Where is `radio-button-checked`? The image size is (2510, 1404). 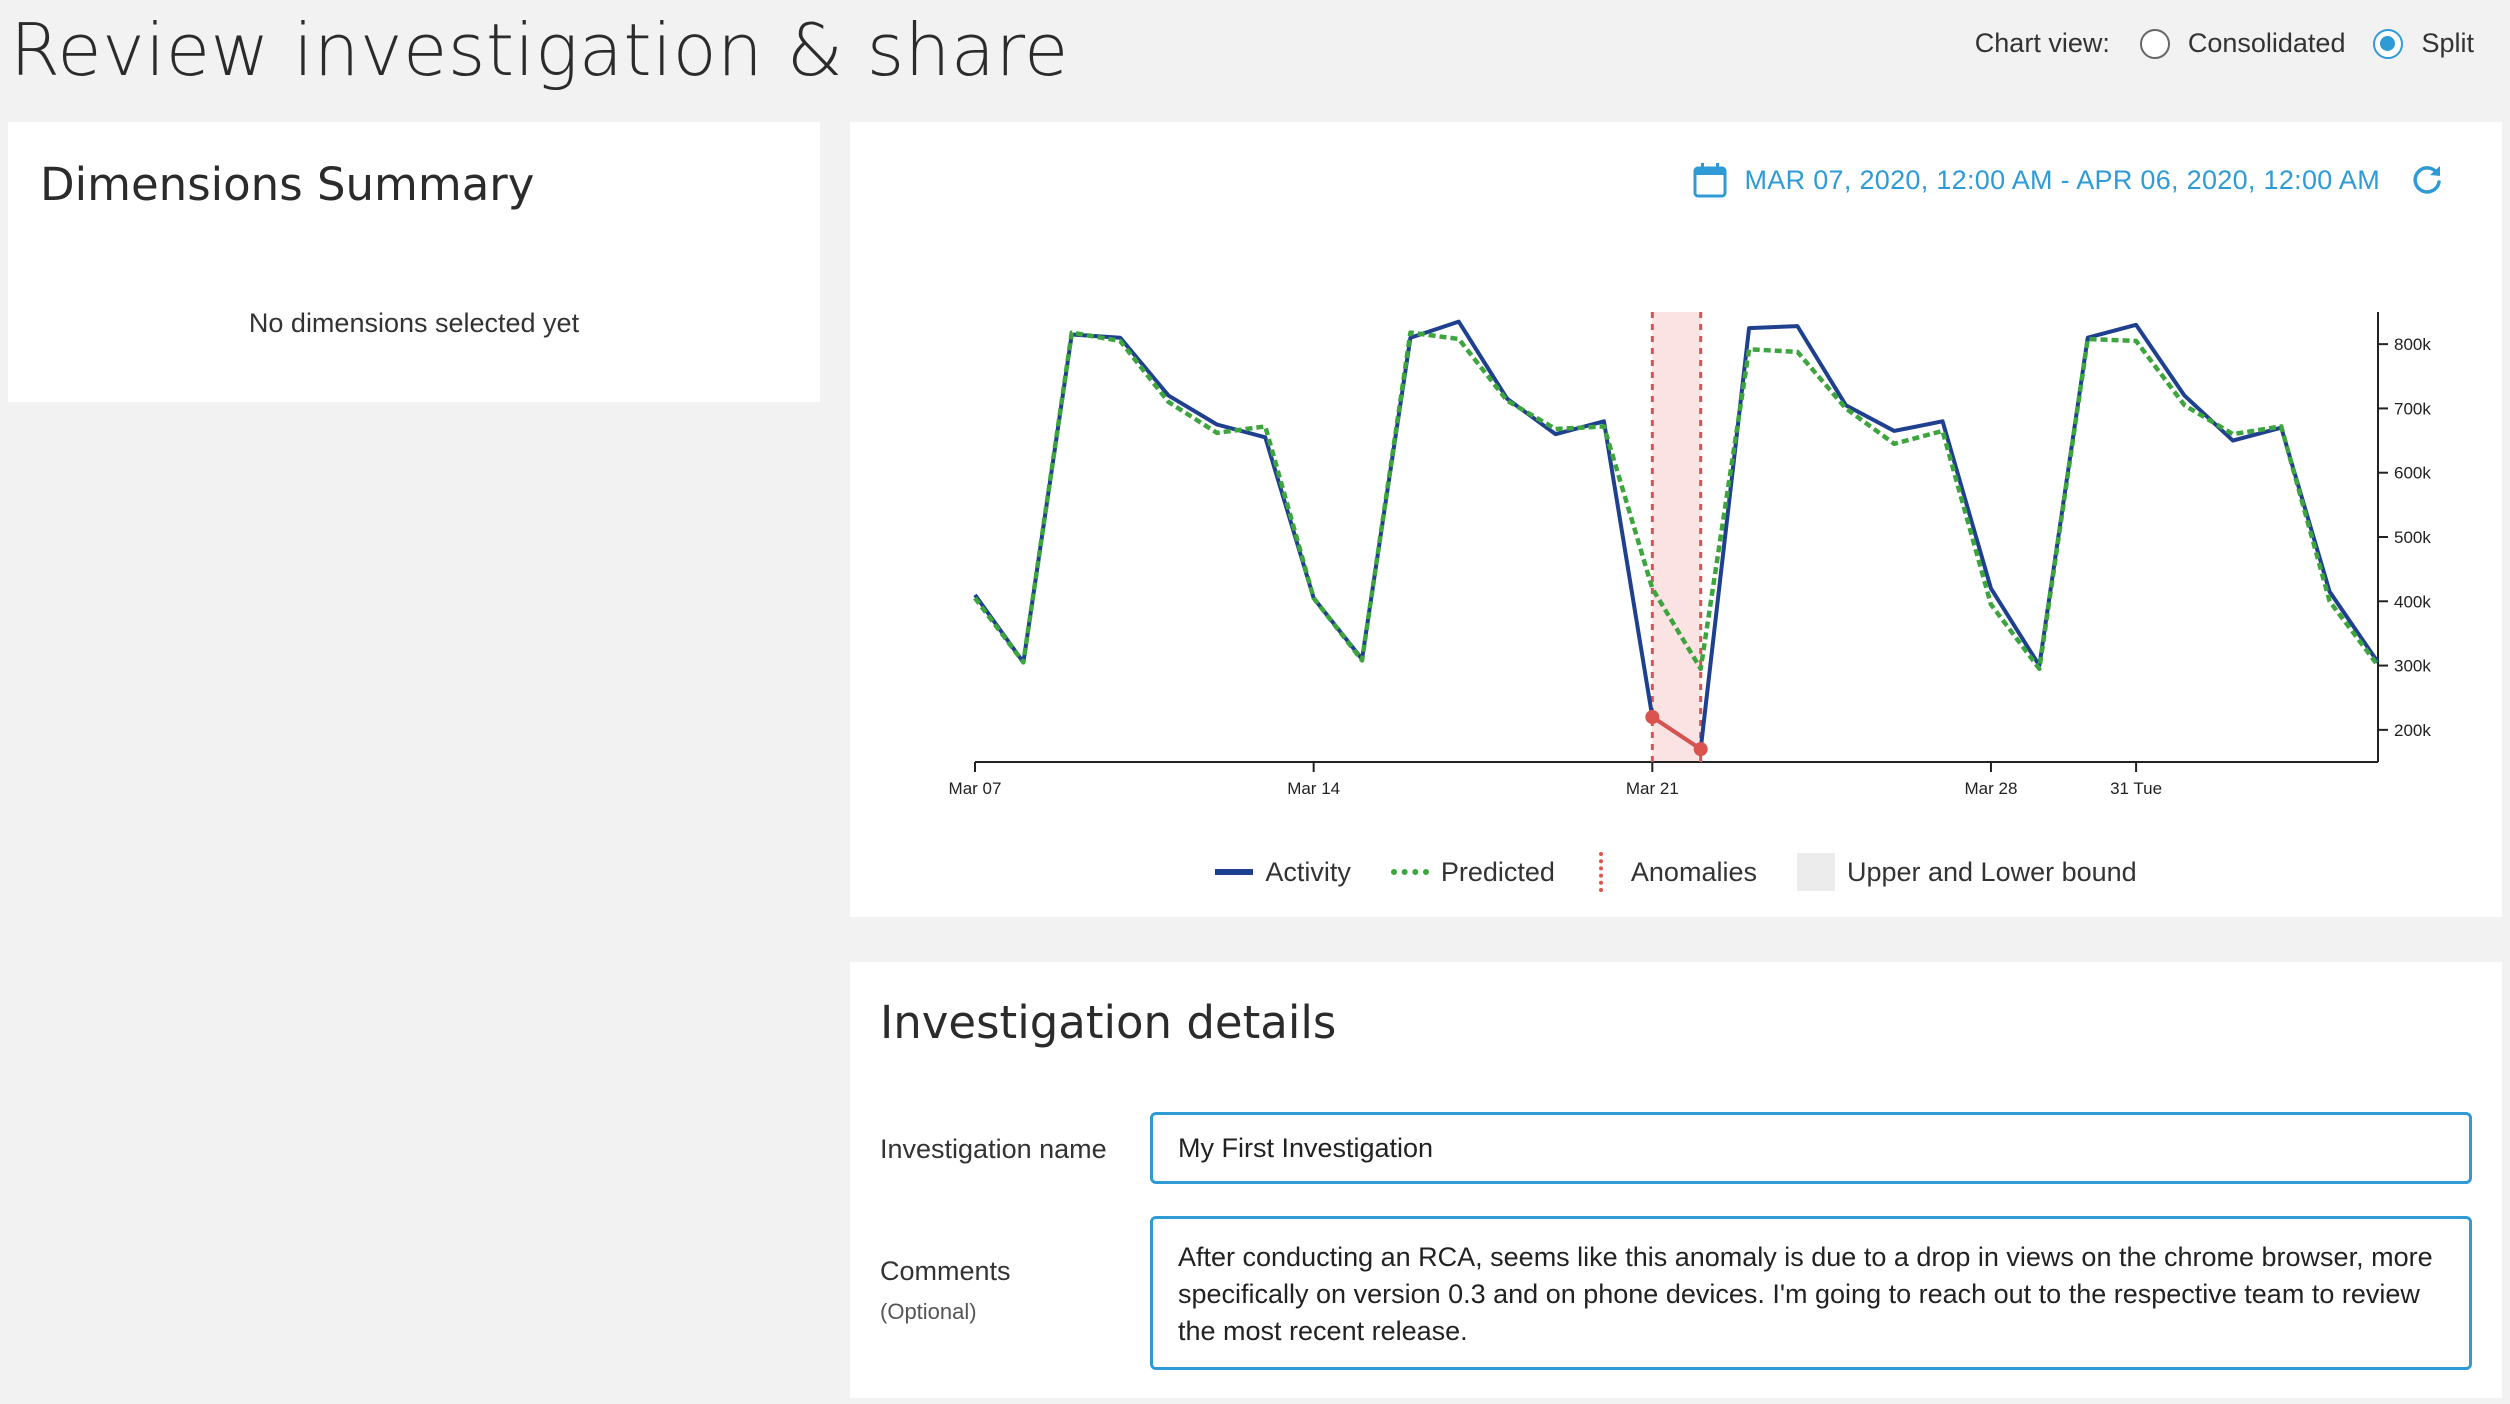 radio-button-checked is located at coordinates (2388, 43).